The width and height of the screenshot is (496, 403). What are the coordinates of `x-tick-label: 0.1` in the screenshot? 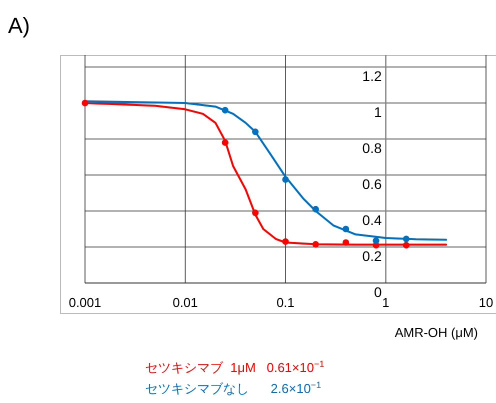 It's located at (285, 302).